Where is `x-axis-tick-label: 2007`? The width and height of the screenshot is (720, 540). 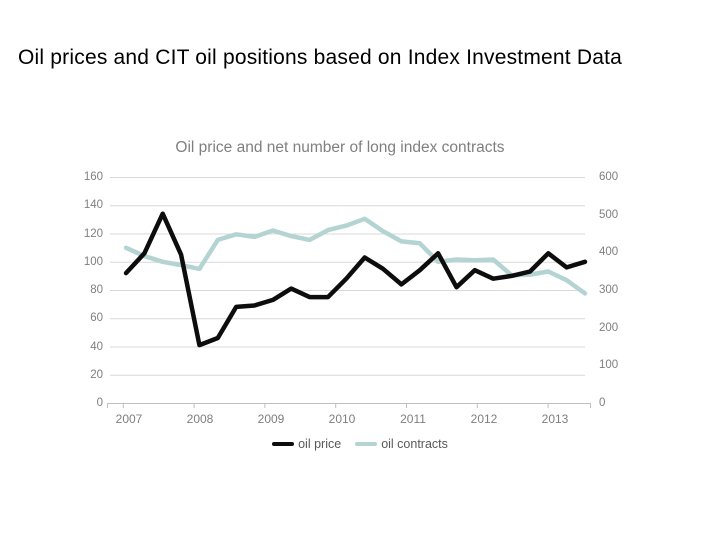 x-axis-tick-label: 2007 is located at coordinates (129, 419).